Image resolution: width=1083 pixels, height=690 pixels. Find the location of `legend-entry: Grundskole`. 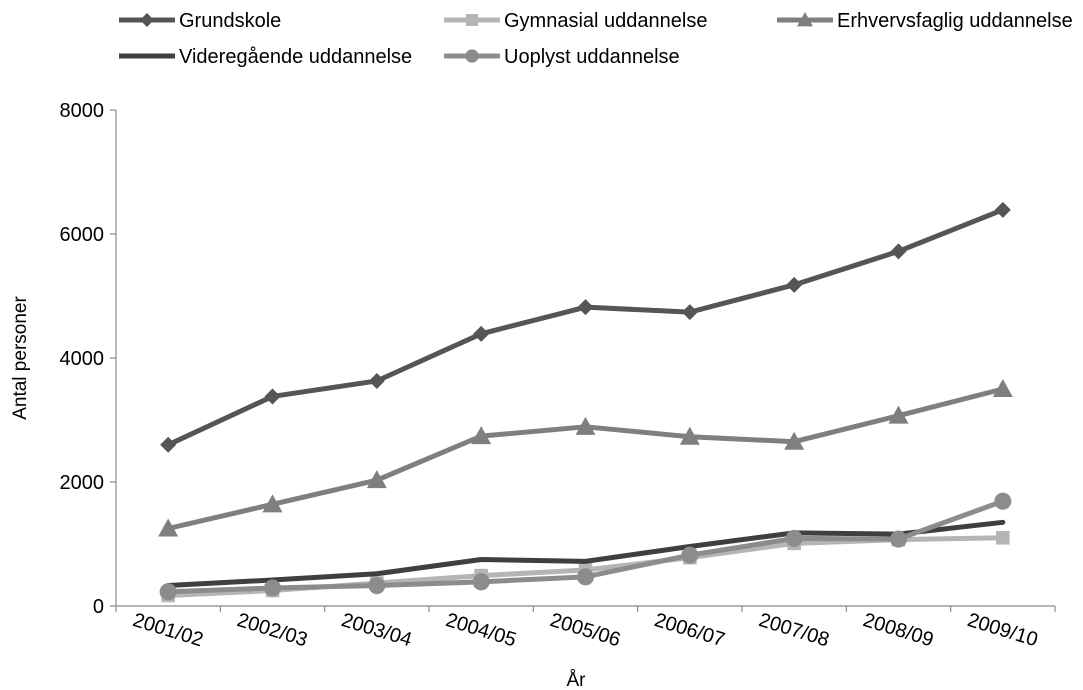

legend-entry: Grundskole is located at coordinates (200, 21).